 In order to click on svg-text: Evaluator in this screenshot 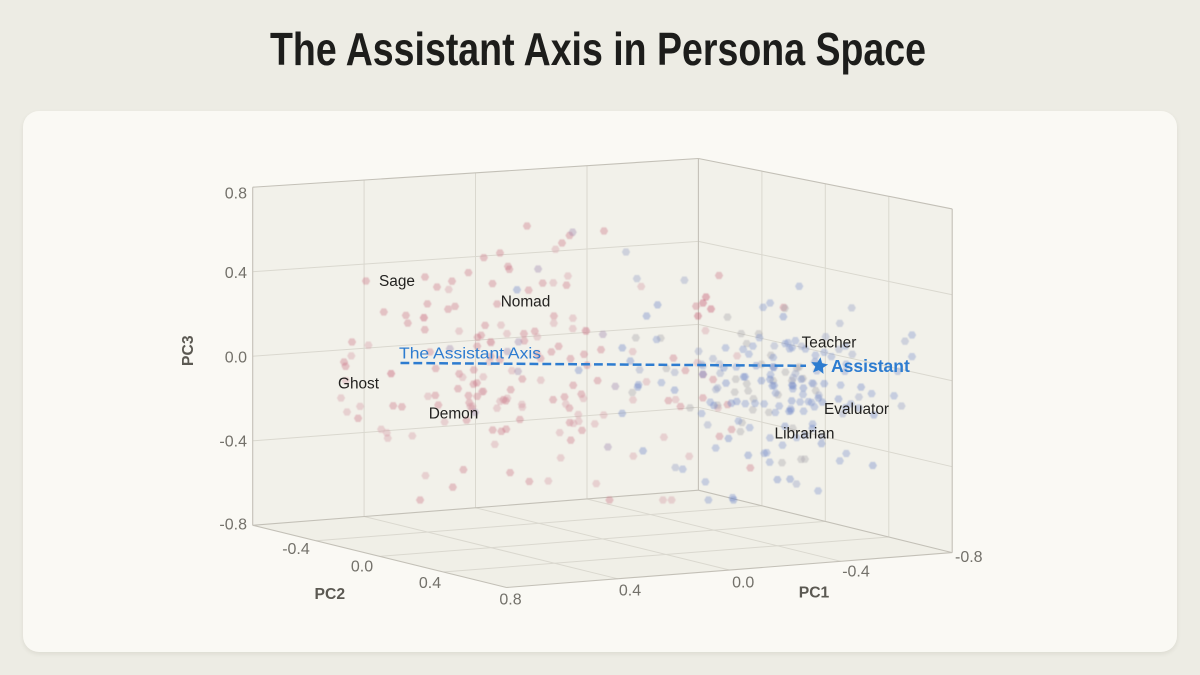, I will do `click(856, 409)`.